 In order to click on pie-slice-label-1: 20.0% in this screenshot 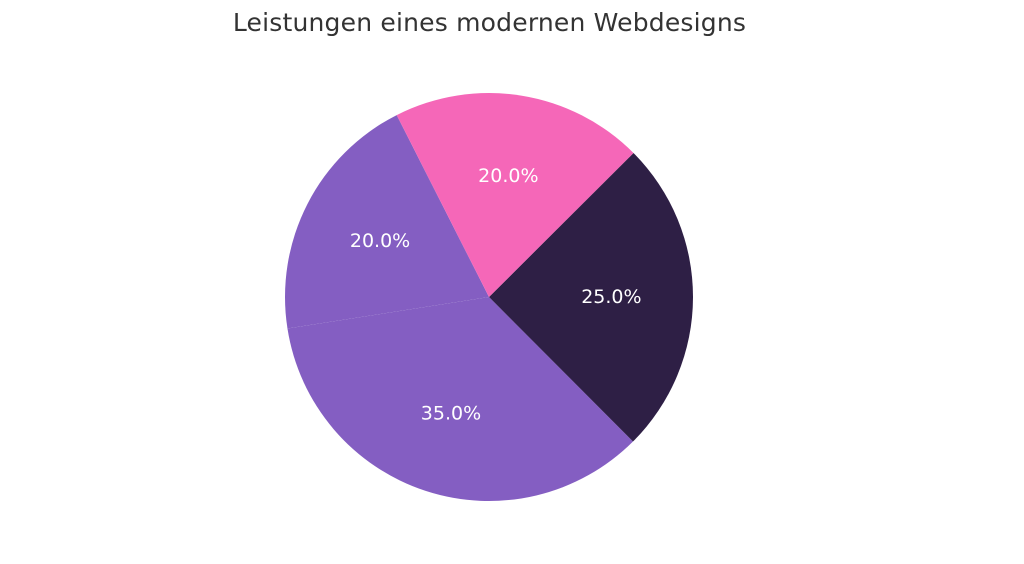, I will do `click(380, 241)`.